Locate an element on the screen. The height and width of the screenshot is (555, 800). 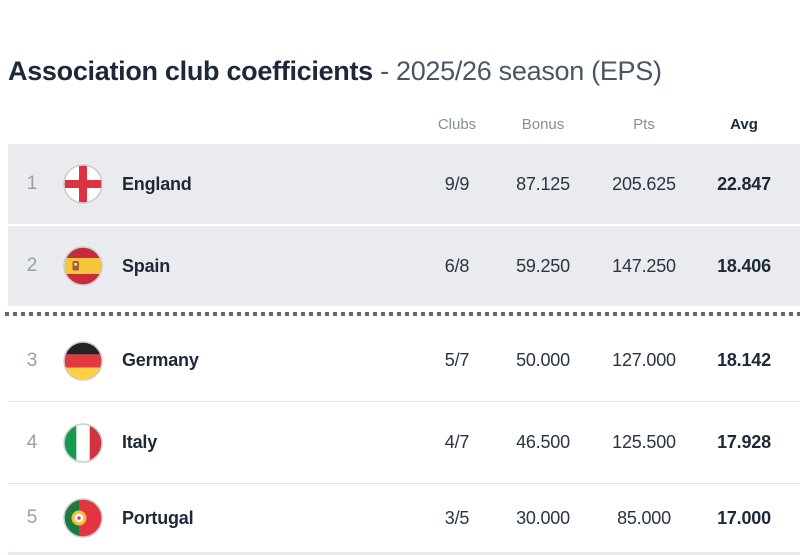
pts-value: 125.500 is located at coordinates (644, 442).